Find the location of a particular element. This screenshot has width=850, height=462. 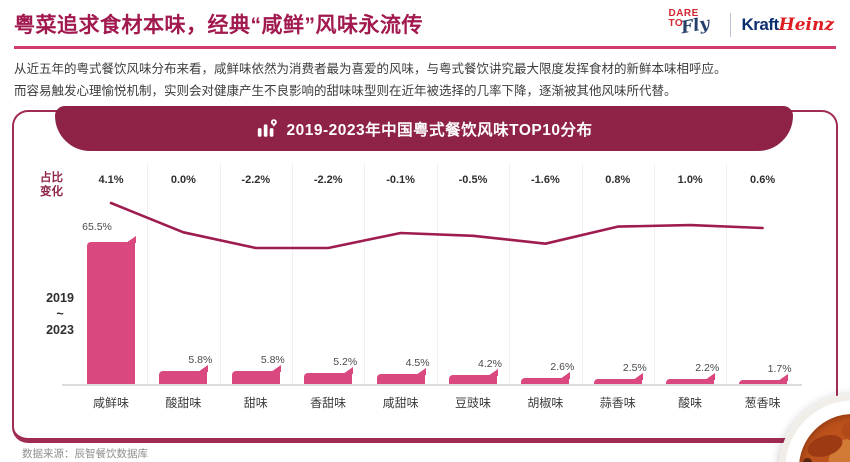

category-label-甜味: 甜味 is located at coordinates (255, 403).